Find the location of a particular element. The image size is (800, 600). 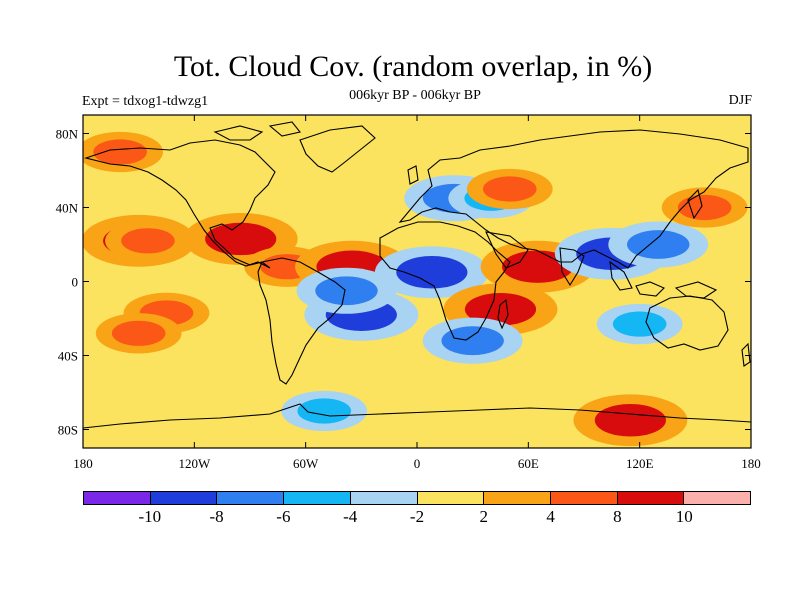

colorbar is located at coordinates (417, 498).